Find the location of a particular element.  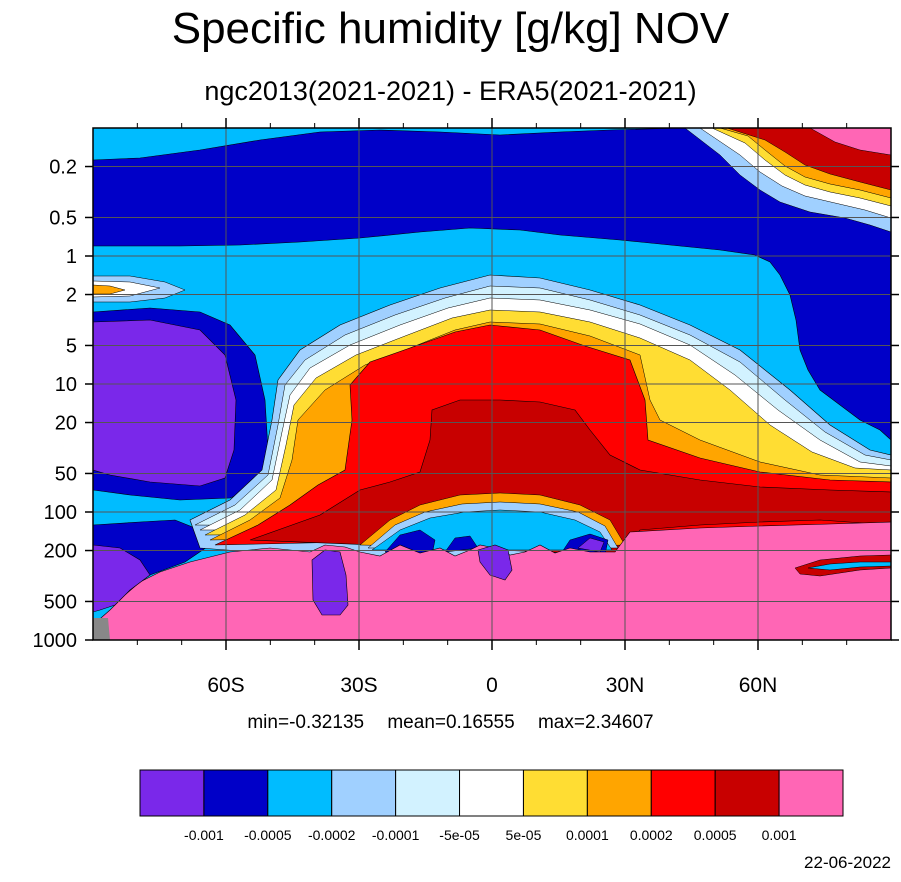

y-tick-label: 200 is located at coordinates (60, 552).